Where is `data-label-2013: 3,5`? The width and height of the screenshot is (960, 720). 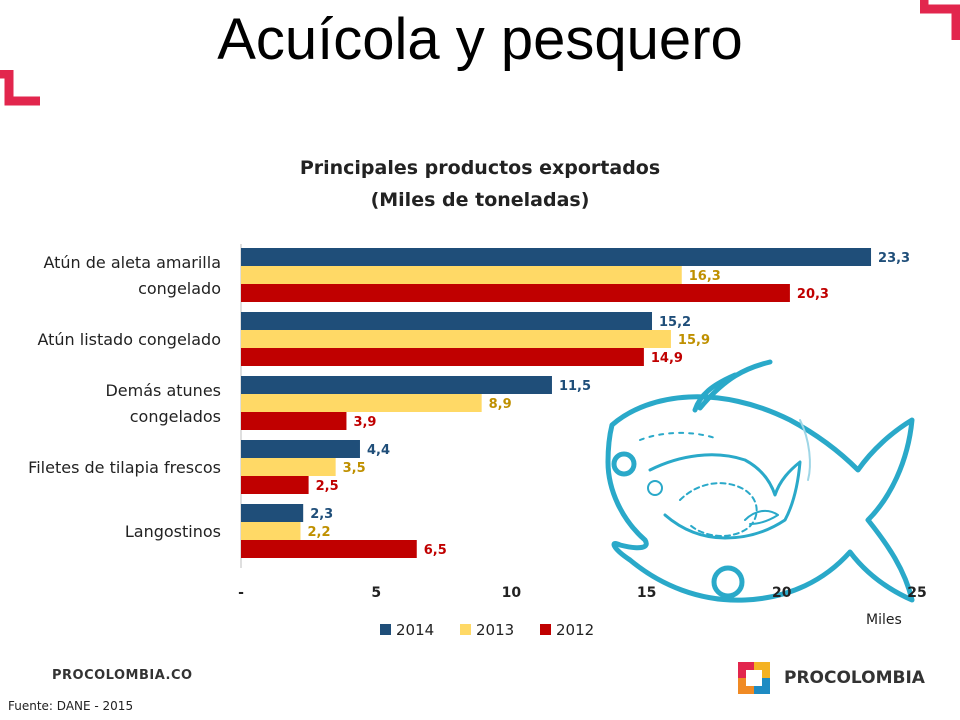
data-label-2013: 3,5 is located at coordinates (354, 468).